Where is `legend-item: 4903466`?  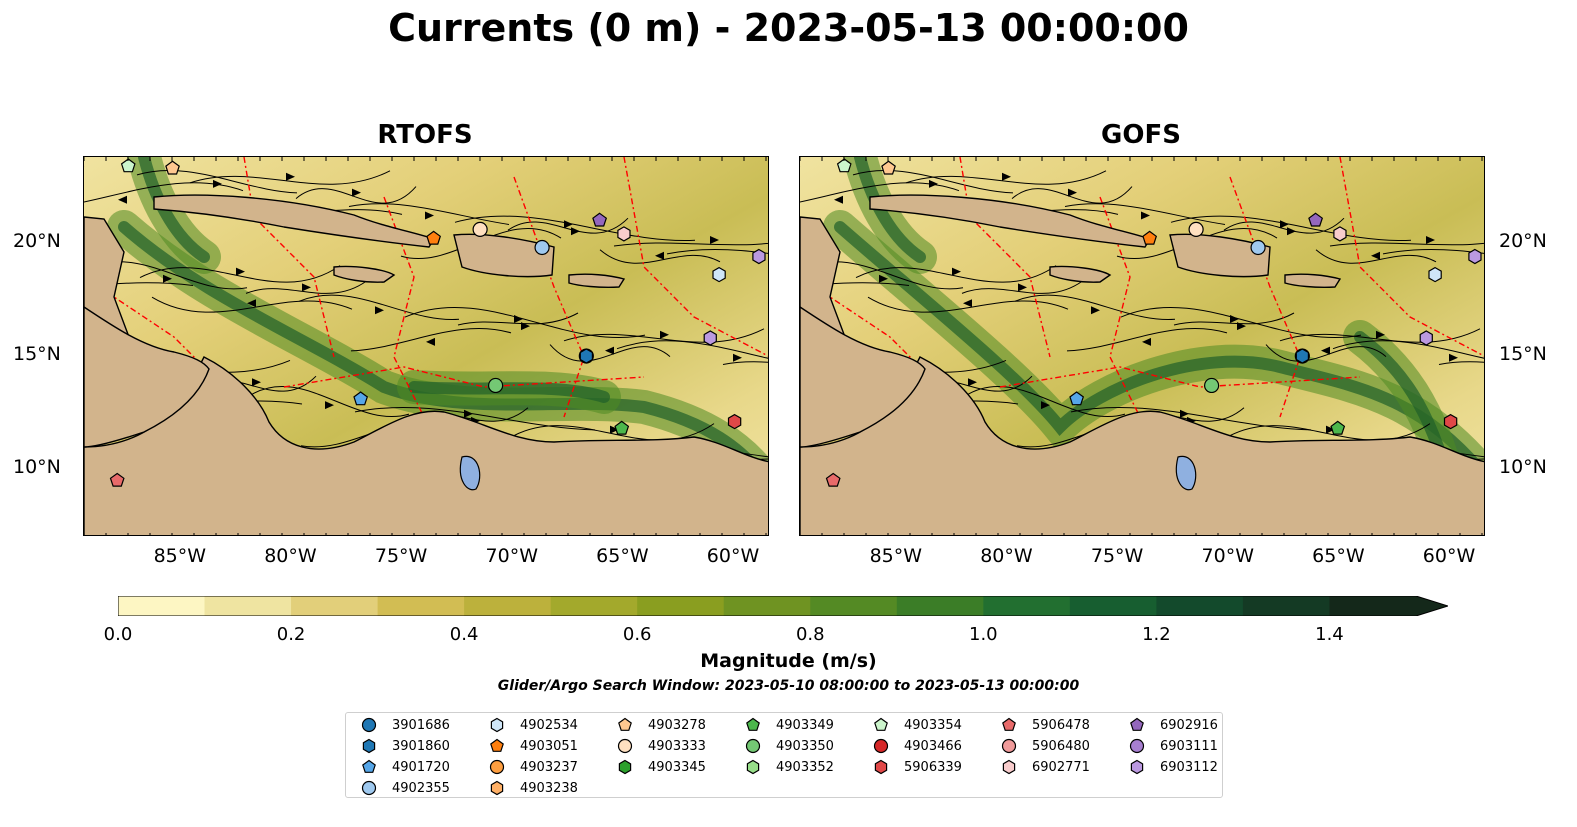
legend-item: 4903466 is located at coordinates (917, 746).